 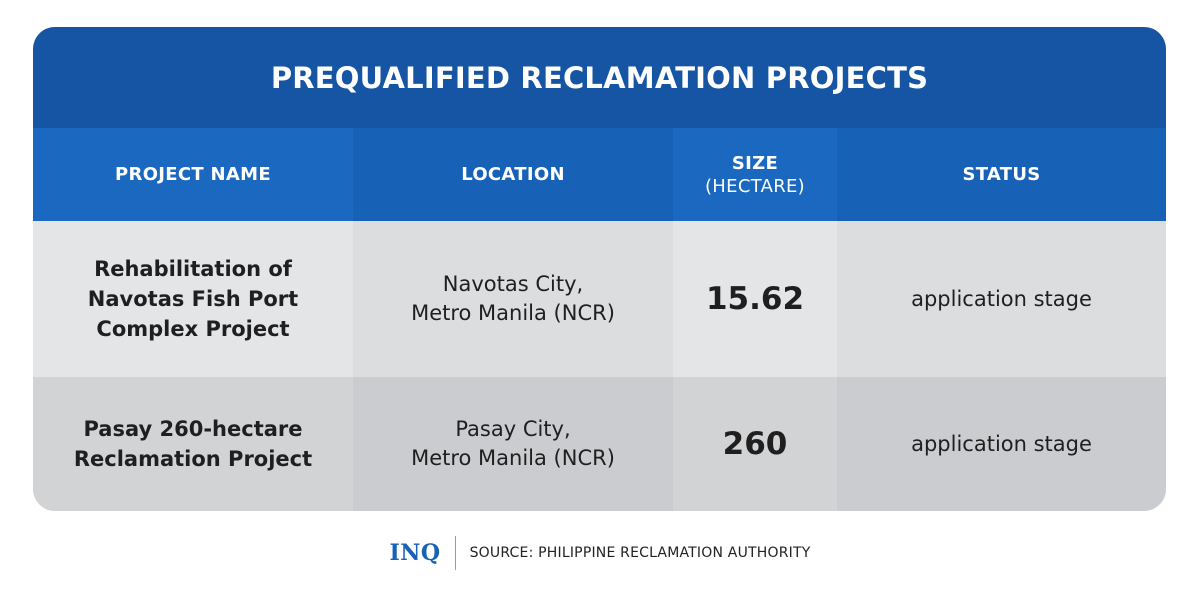 I want to click on column-header-size: SIZE (HECTARE), so click(x=755, y=174).